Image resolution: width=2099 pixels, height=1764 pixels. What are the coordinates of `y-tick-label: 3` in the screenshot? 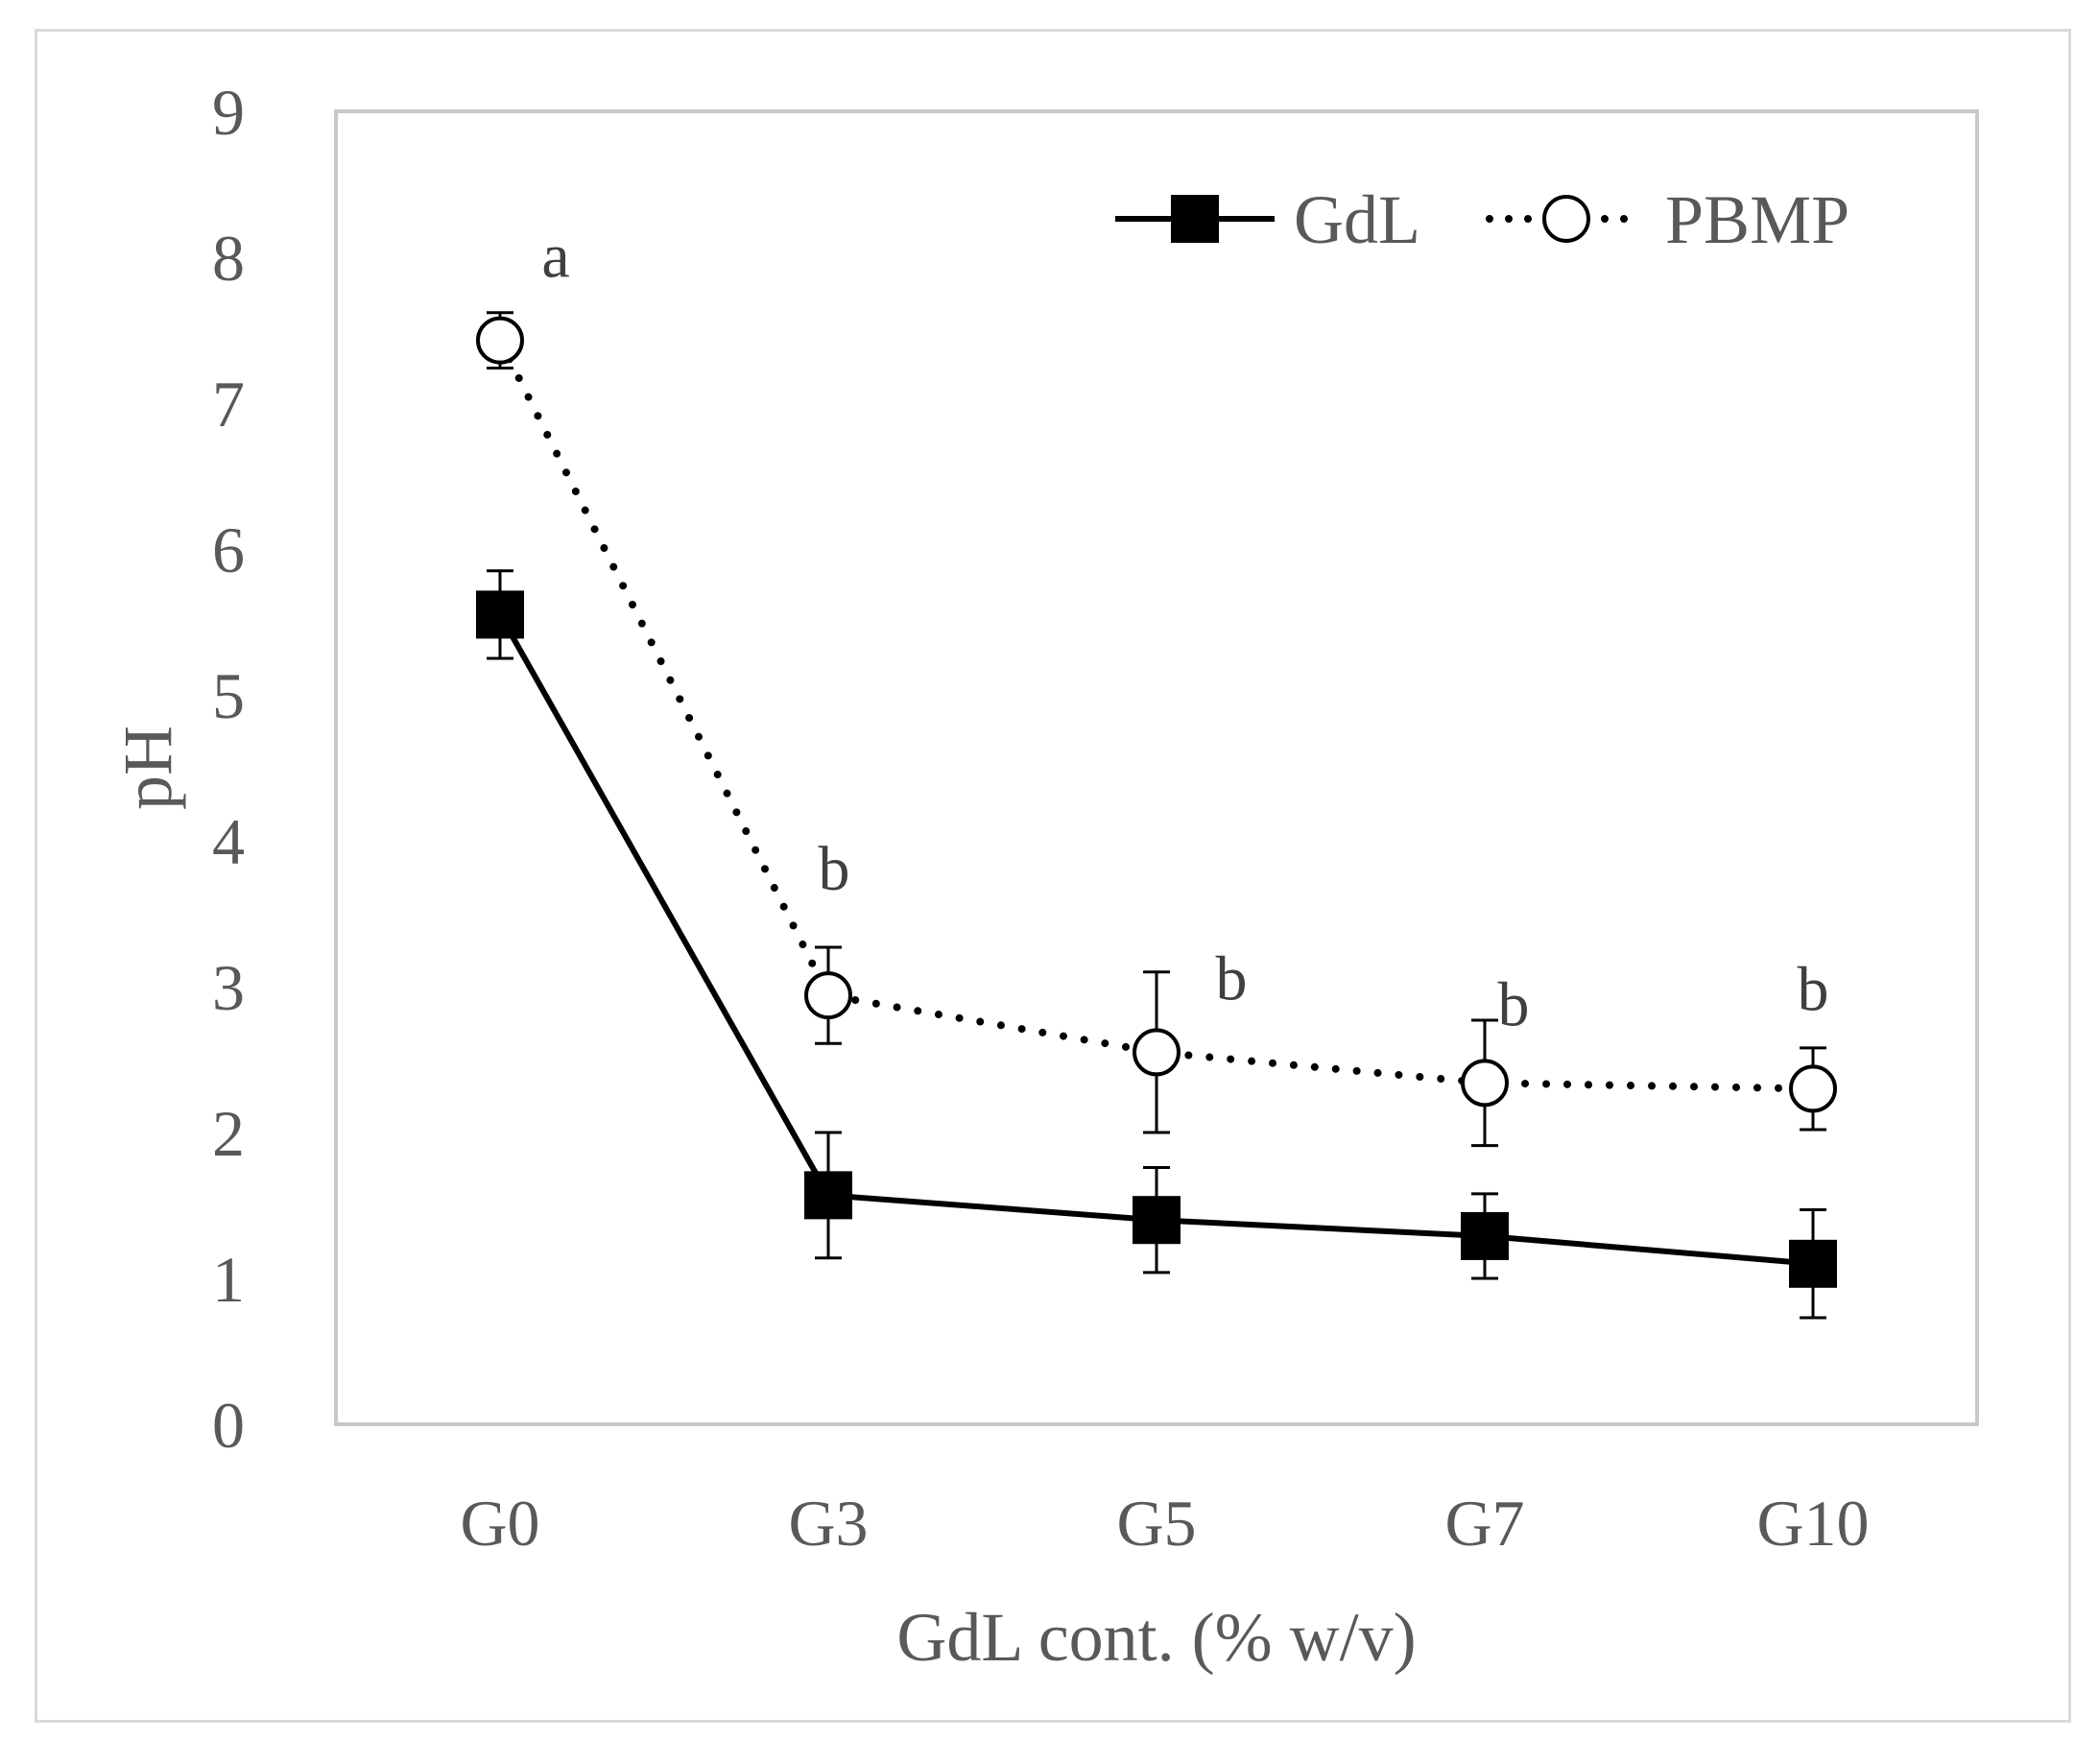 It's located at (228, 988).